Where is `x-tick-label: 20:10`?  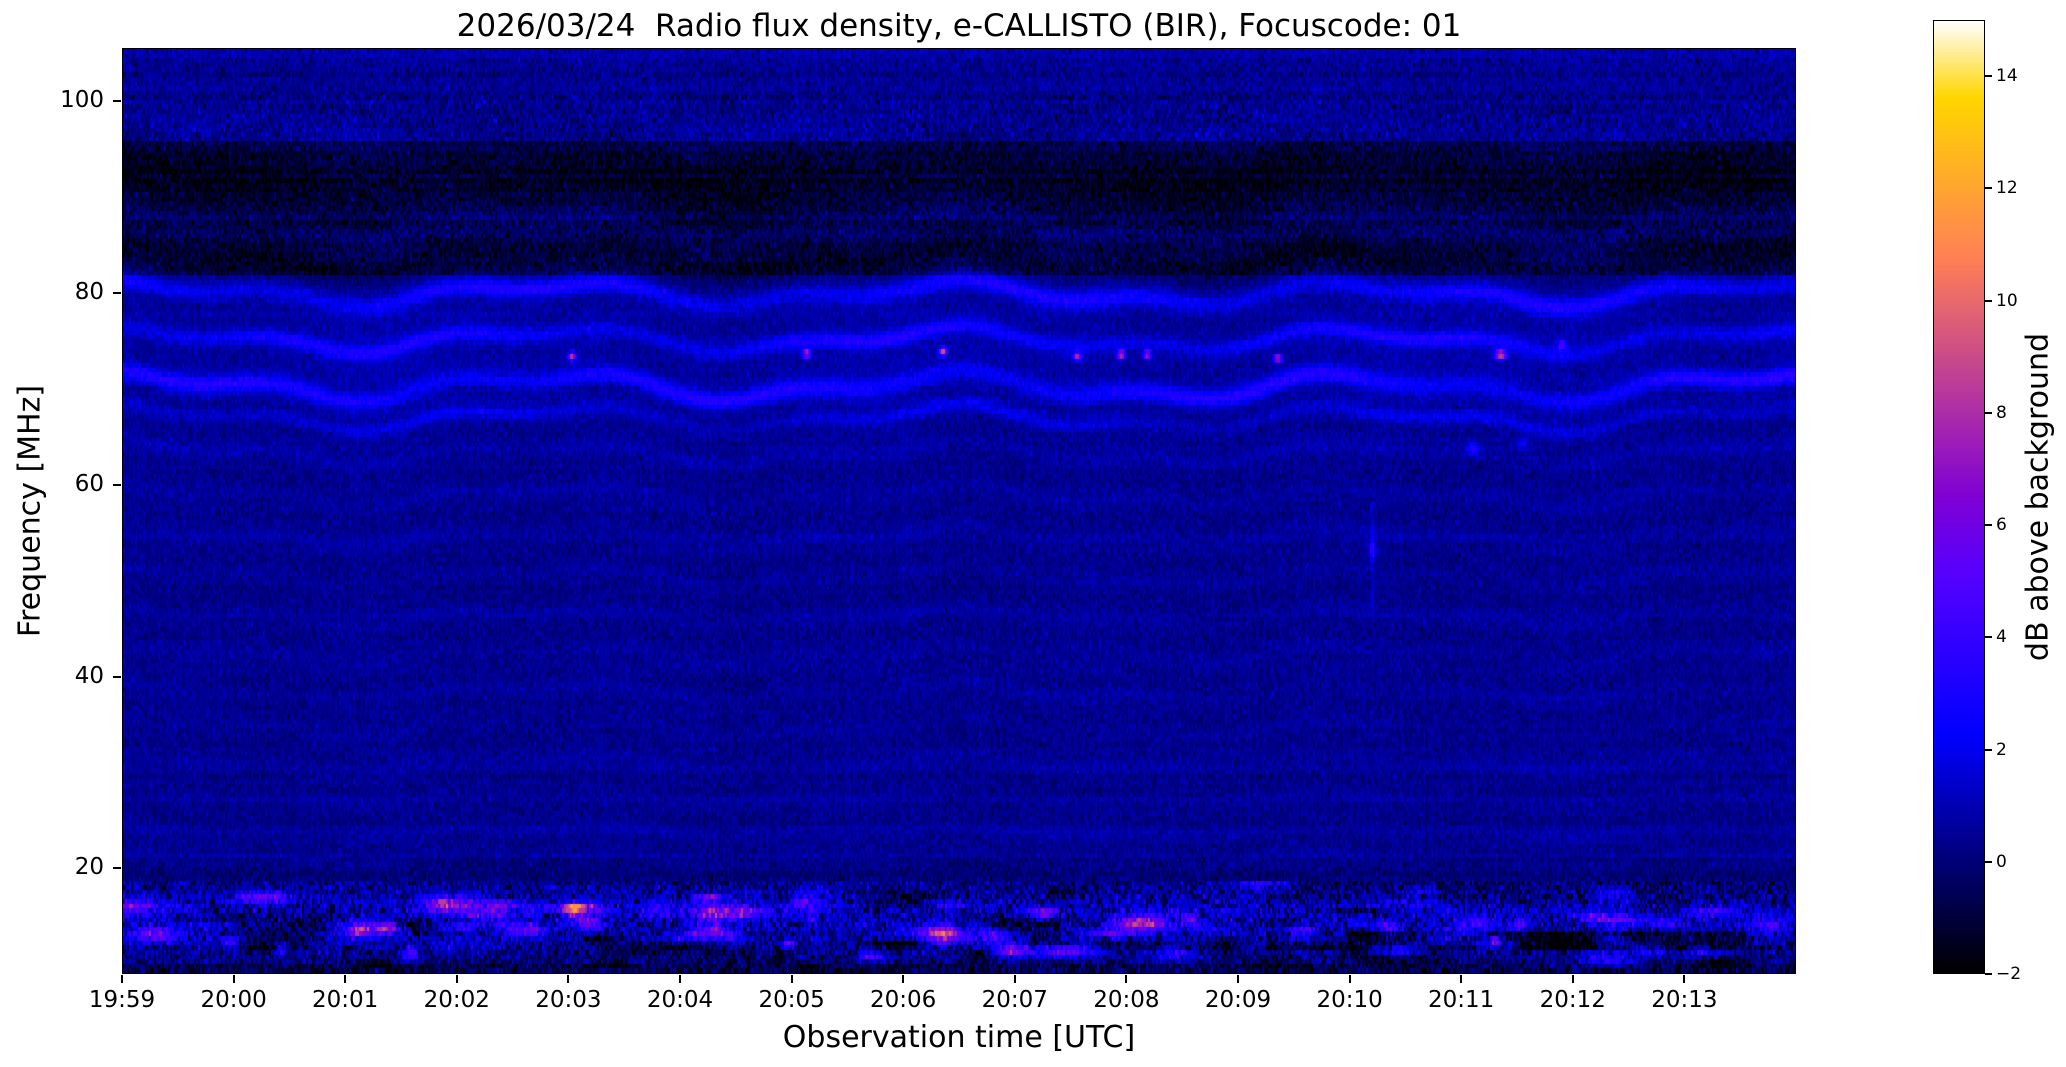
x-tick-label: 20:10 is located at coordinates (1349, 1000).